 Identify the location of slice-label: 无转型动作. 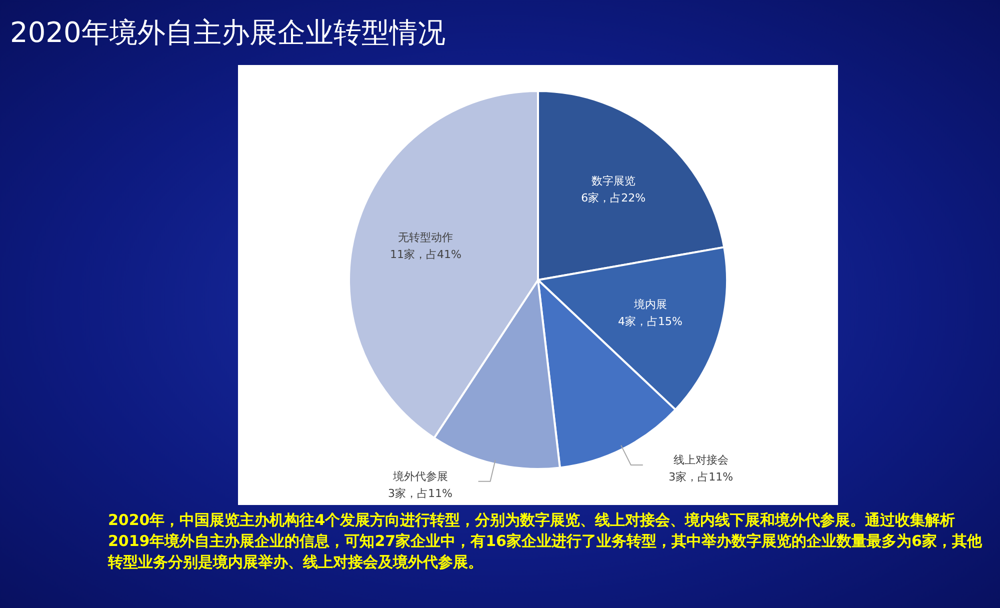
(426, 237).